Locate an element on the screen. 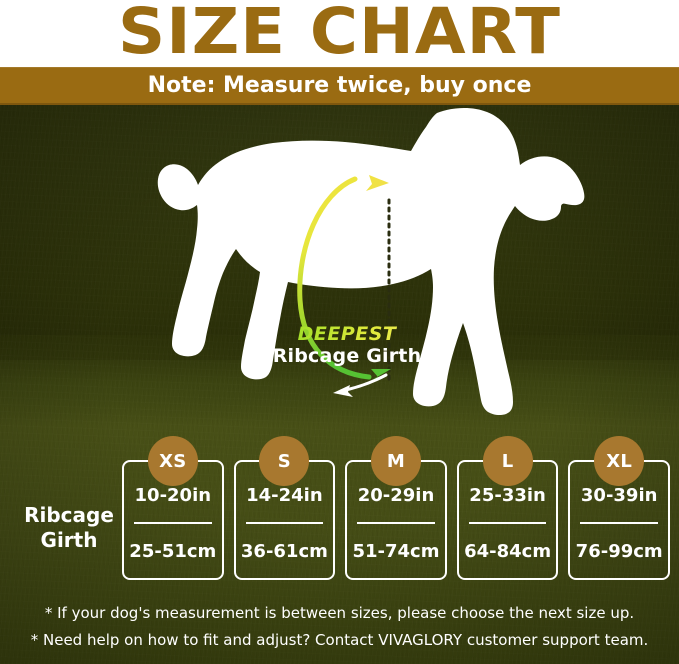 This screenshot has width=679, height=664. size-value-cm: 25-51cm is located at coordinates (173, 551).